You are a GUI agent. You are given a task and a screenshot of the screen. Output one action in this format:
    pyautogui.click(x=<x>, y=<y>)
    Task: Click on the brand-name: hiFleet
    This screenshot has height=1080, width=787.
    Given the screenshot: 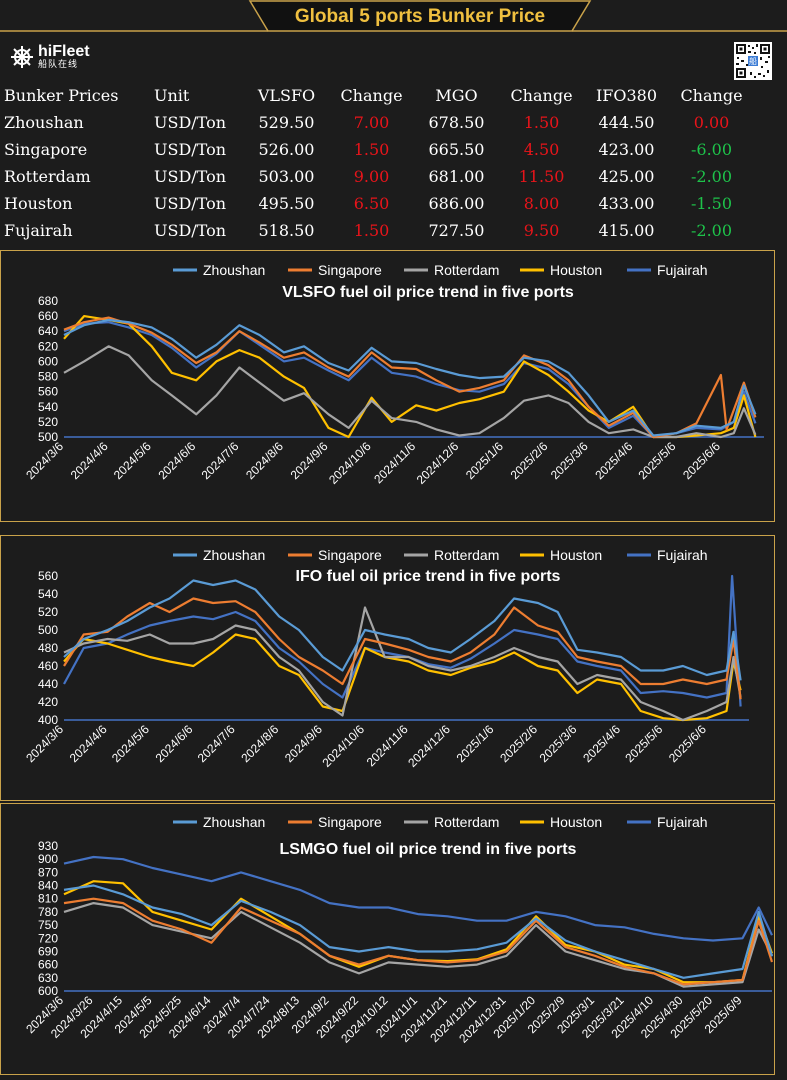 What is the action you would take?
    pyautogui.click(x=64, y=51)
    